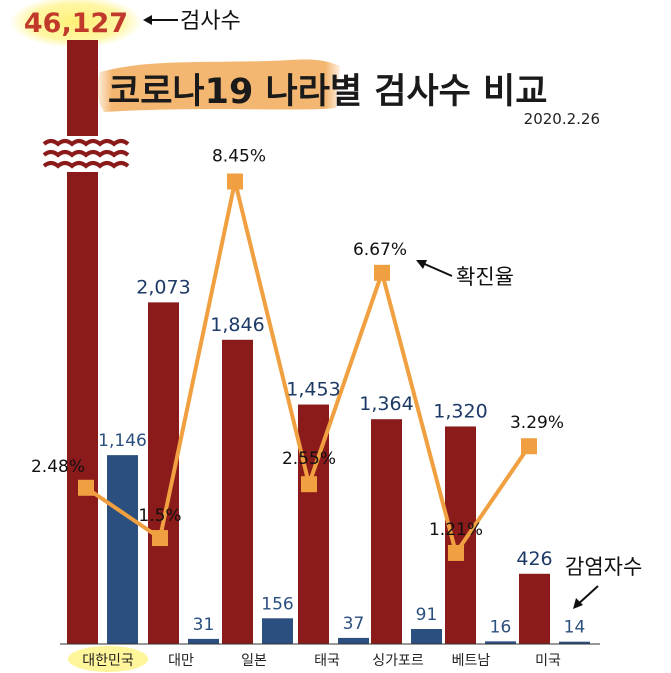  Describe the element at coordinates (204, 625) in the screenshot. I see `label-infected-1: 31` at that location.